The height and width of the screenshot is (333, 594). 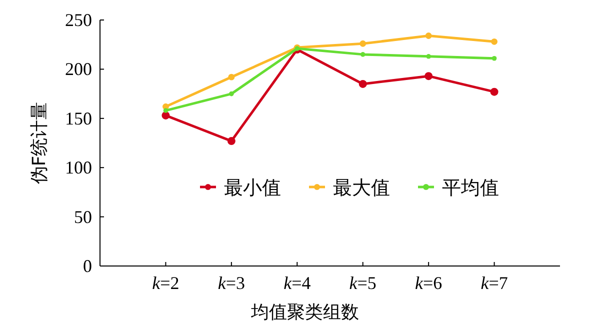 What do you see at coordinates (166, 283) in the screenshot?
I see `x-tick-label: k=2` at bounding box center [166, 283].